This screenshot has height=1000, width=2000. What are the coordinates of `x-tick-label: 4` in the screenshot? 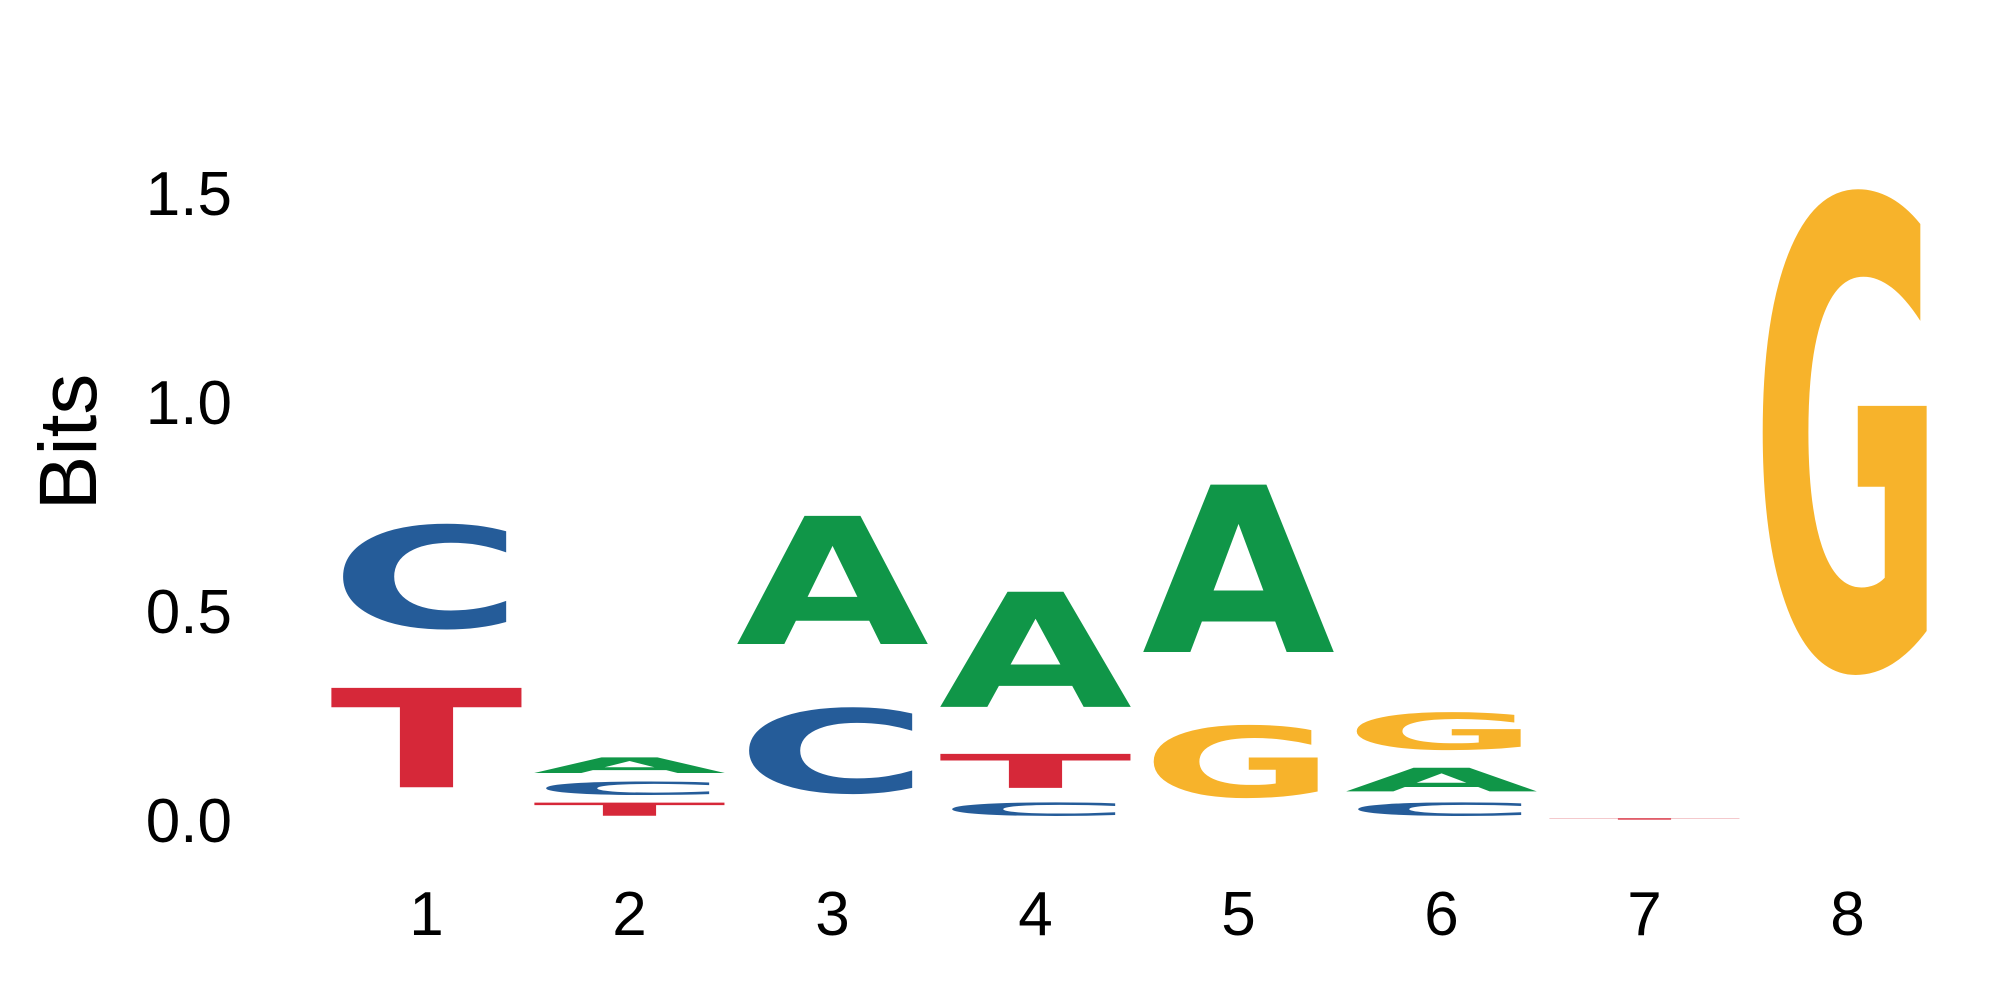 It's located at (1035, 914).